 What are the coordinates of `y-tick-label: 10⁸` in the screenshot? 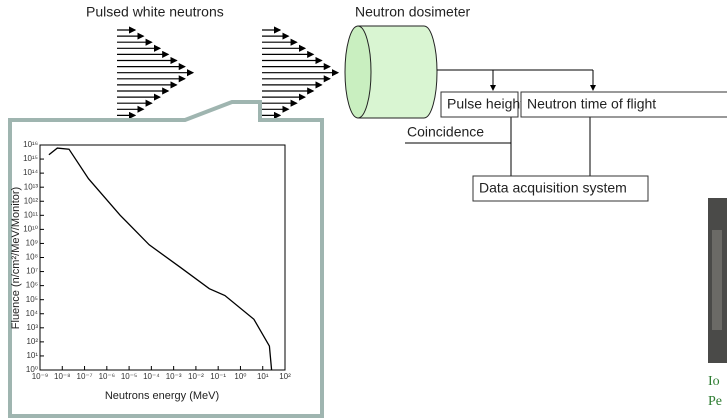 It's located at (32, 257).